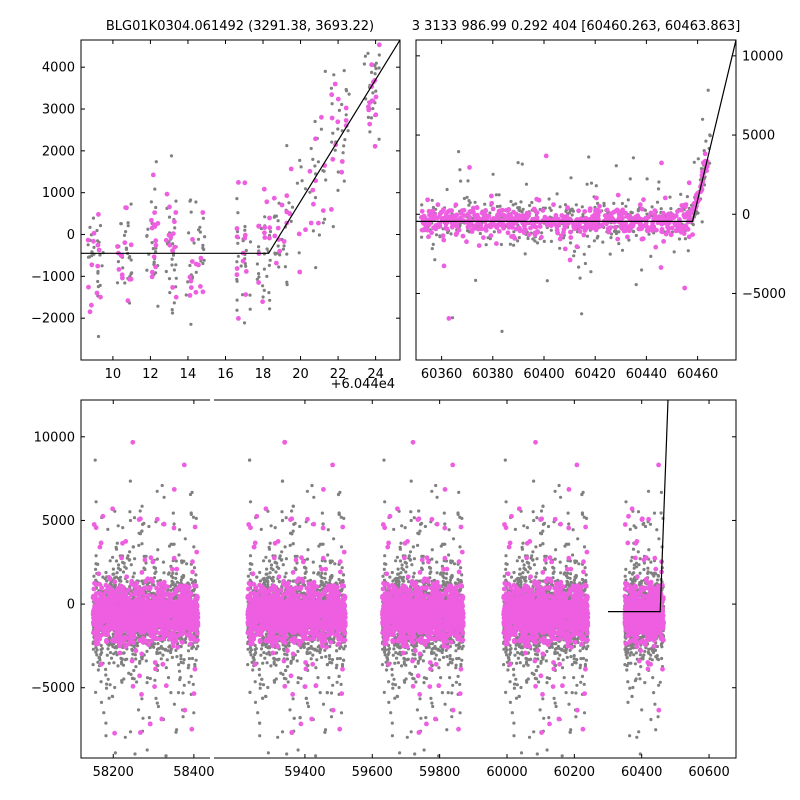 Image resolution: width=800 pixels, height=800 pixels. Describe the element at coordinates (441, 374) in the screenshot. I see `x-tick-label: 60360` at that location.